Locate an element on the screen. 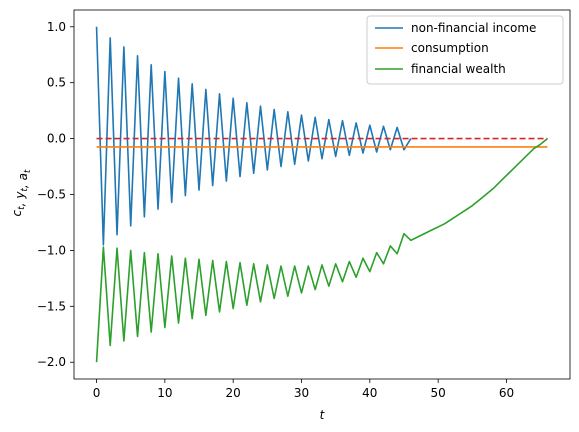 The width and height of the screenshot is (579, 432). x-tick-label: 20 is located at coordinates (233, 393).